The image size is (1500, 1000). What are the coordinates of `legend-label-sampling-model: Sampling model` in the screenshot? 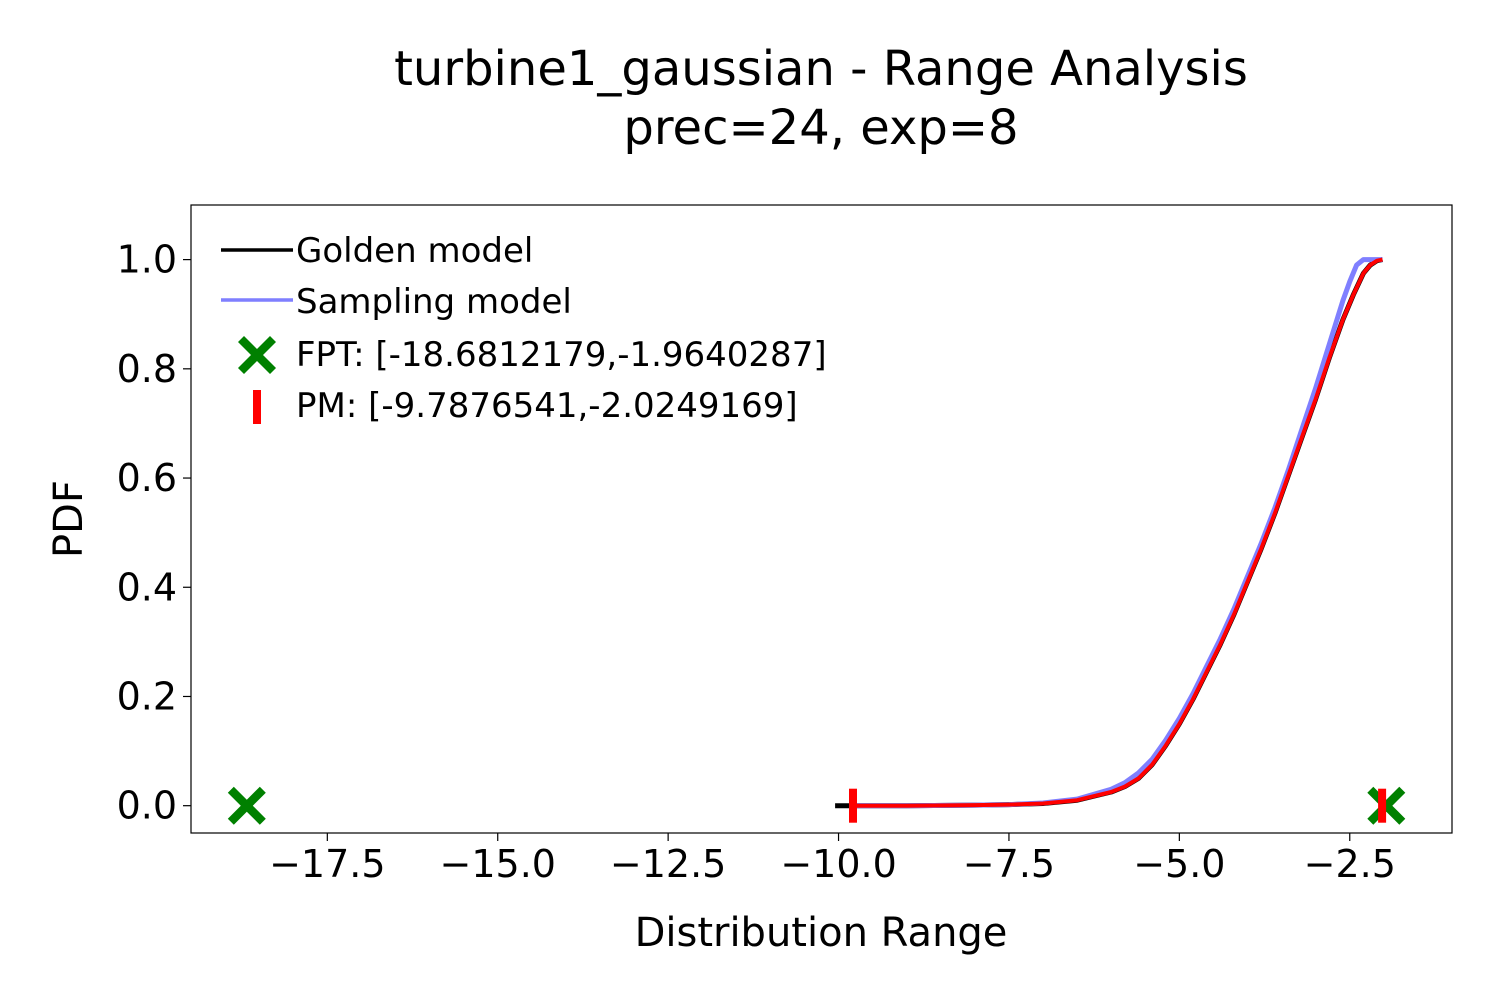 It's located at (434, 302).